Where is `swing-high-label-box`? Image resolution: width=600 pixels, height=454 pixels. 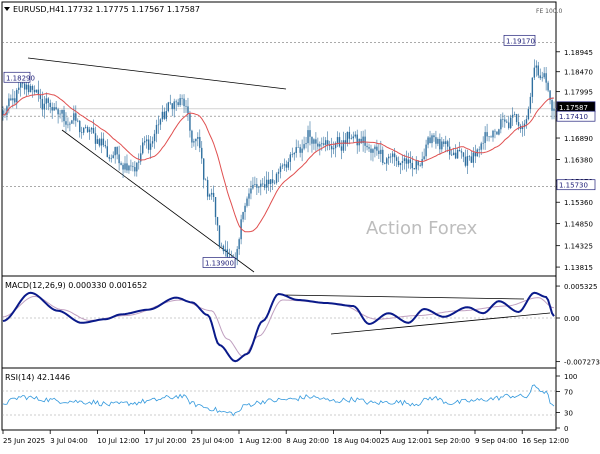
swing-high-label-box is located at coordinates (519, 40).